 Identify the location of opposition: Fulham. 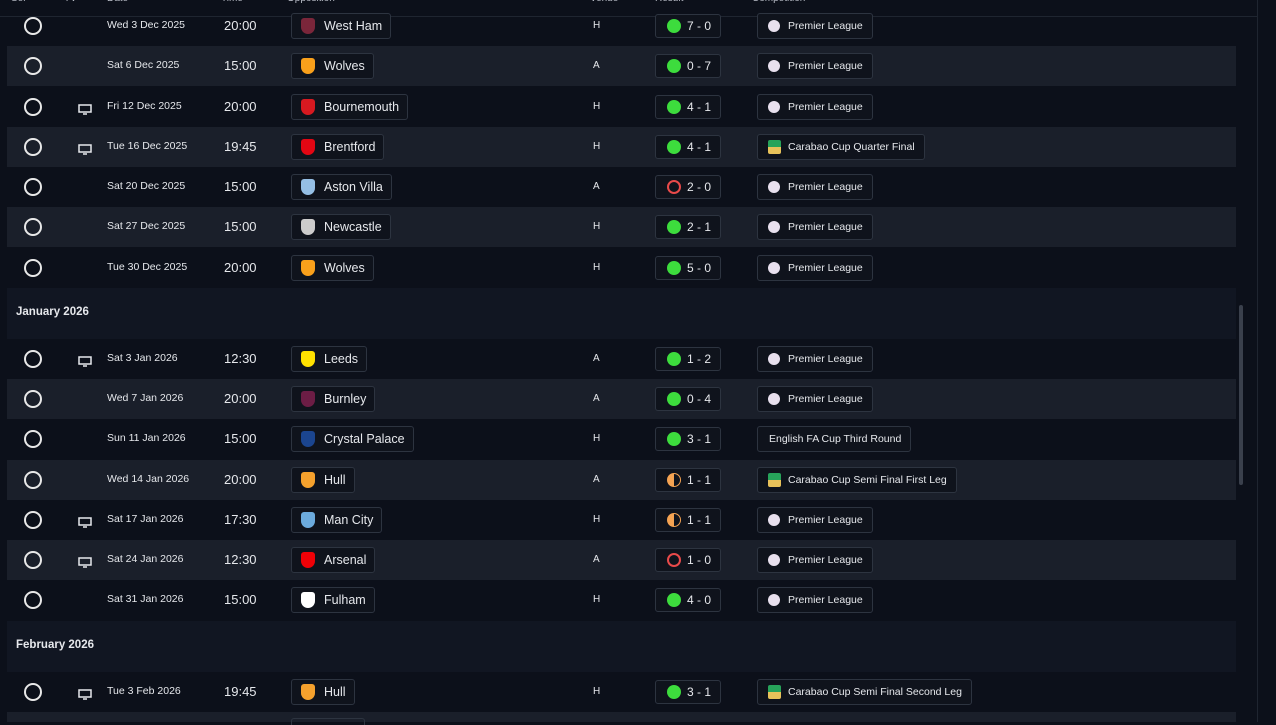
(333, 600).